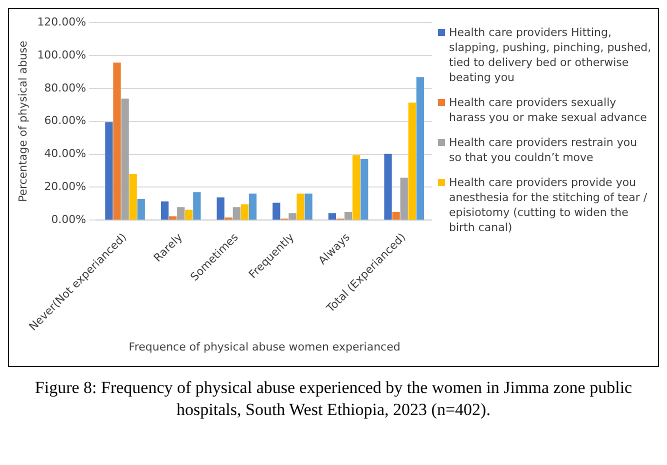  What do you see at coordinates (543, 150) in the screenshot?
I see `legend-label: Health care providers restrain you so that you couldn’t move` at bounding box center [543, 150].